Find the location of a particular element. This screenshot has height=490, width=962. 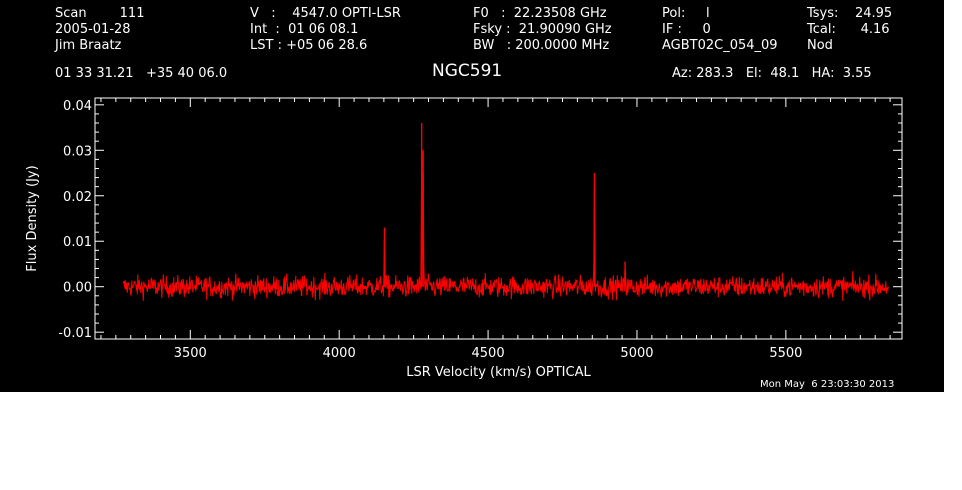

header-if: IF : 0 is located at coordinates (686, 29).